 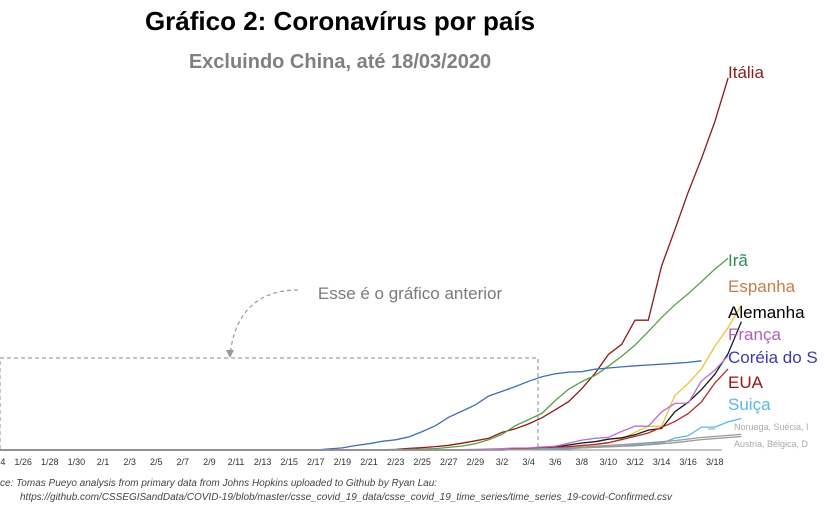 I want to click on x-tick-label: 3/16, so click(x=688, y=462).